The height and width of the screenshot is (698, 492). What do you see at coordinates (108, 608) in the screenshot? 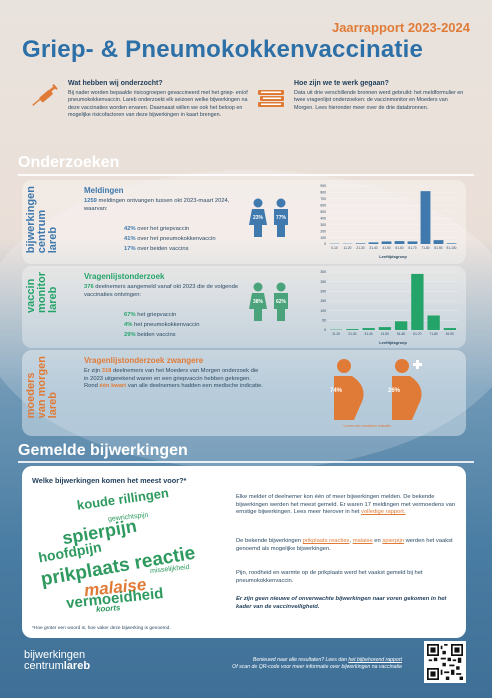
I see `word: koorts` at bounding box center [108, 608].